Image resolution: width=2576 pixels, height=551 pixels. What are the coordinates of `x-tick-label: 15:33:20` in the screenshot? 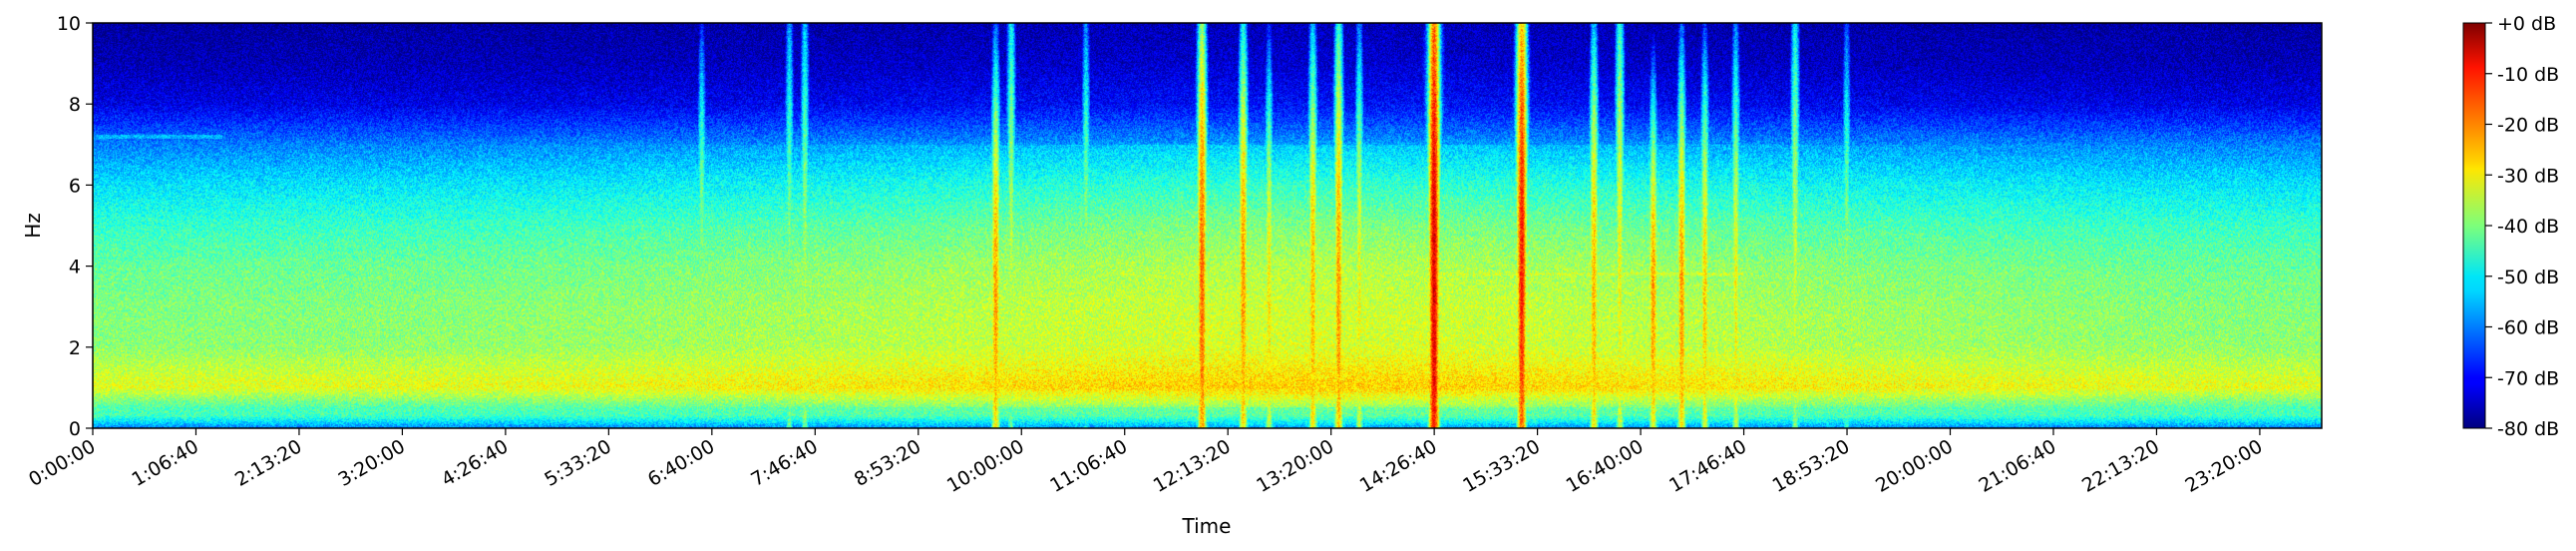 It's located at (1501, 466).